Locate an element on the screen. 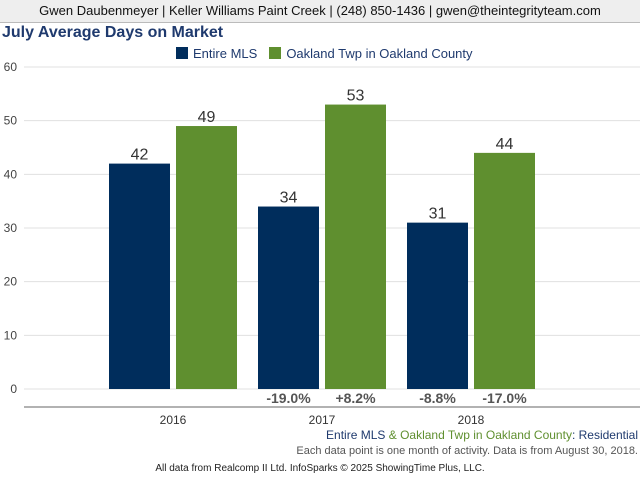 Image resolution: width=640 pixels, height=480 pixels. change-label: +8.2% is located at coordinates (355, 398).